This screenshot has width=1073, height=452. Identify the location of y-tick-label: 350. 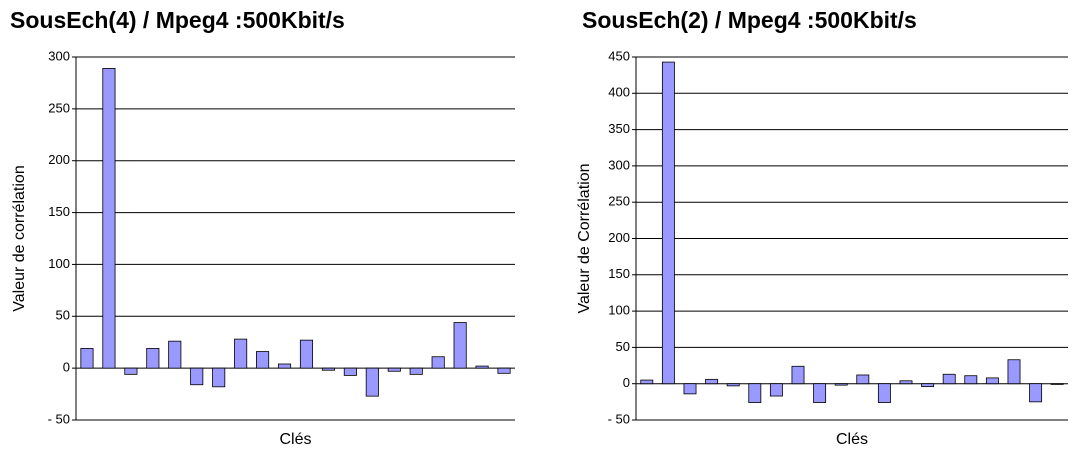
(619, 128).